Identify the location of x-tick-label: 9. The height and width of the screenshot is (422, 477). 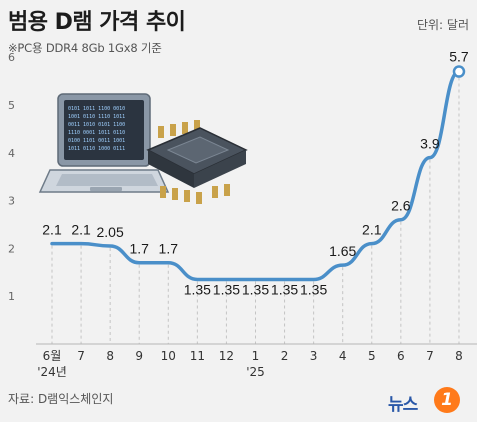
(139, 356).